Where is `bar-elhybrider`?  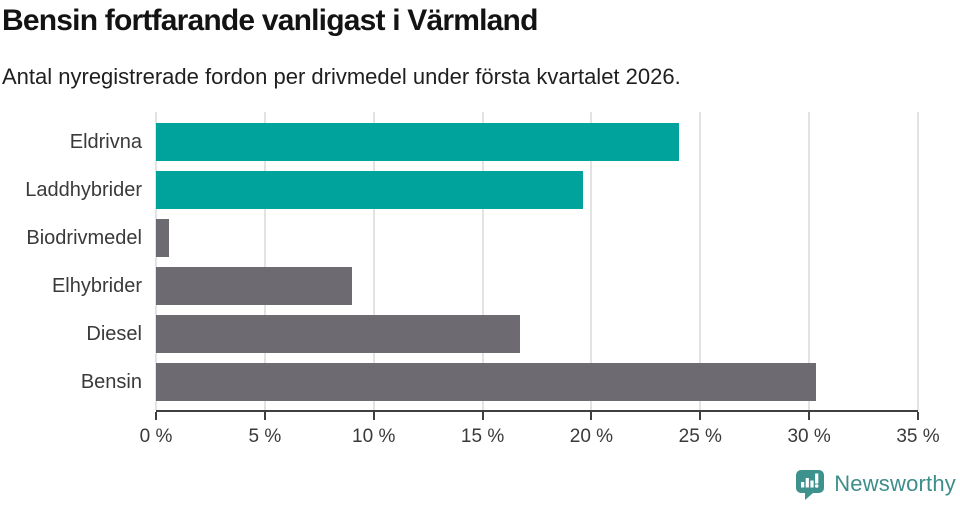 bar-elhybrider is located at coordinates (254, 286).